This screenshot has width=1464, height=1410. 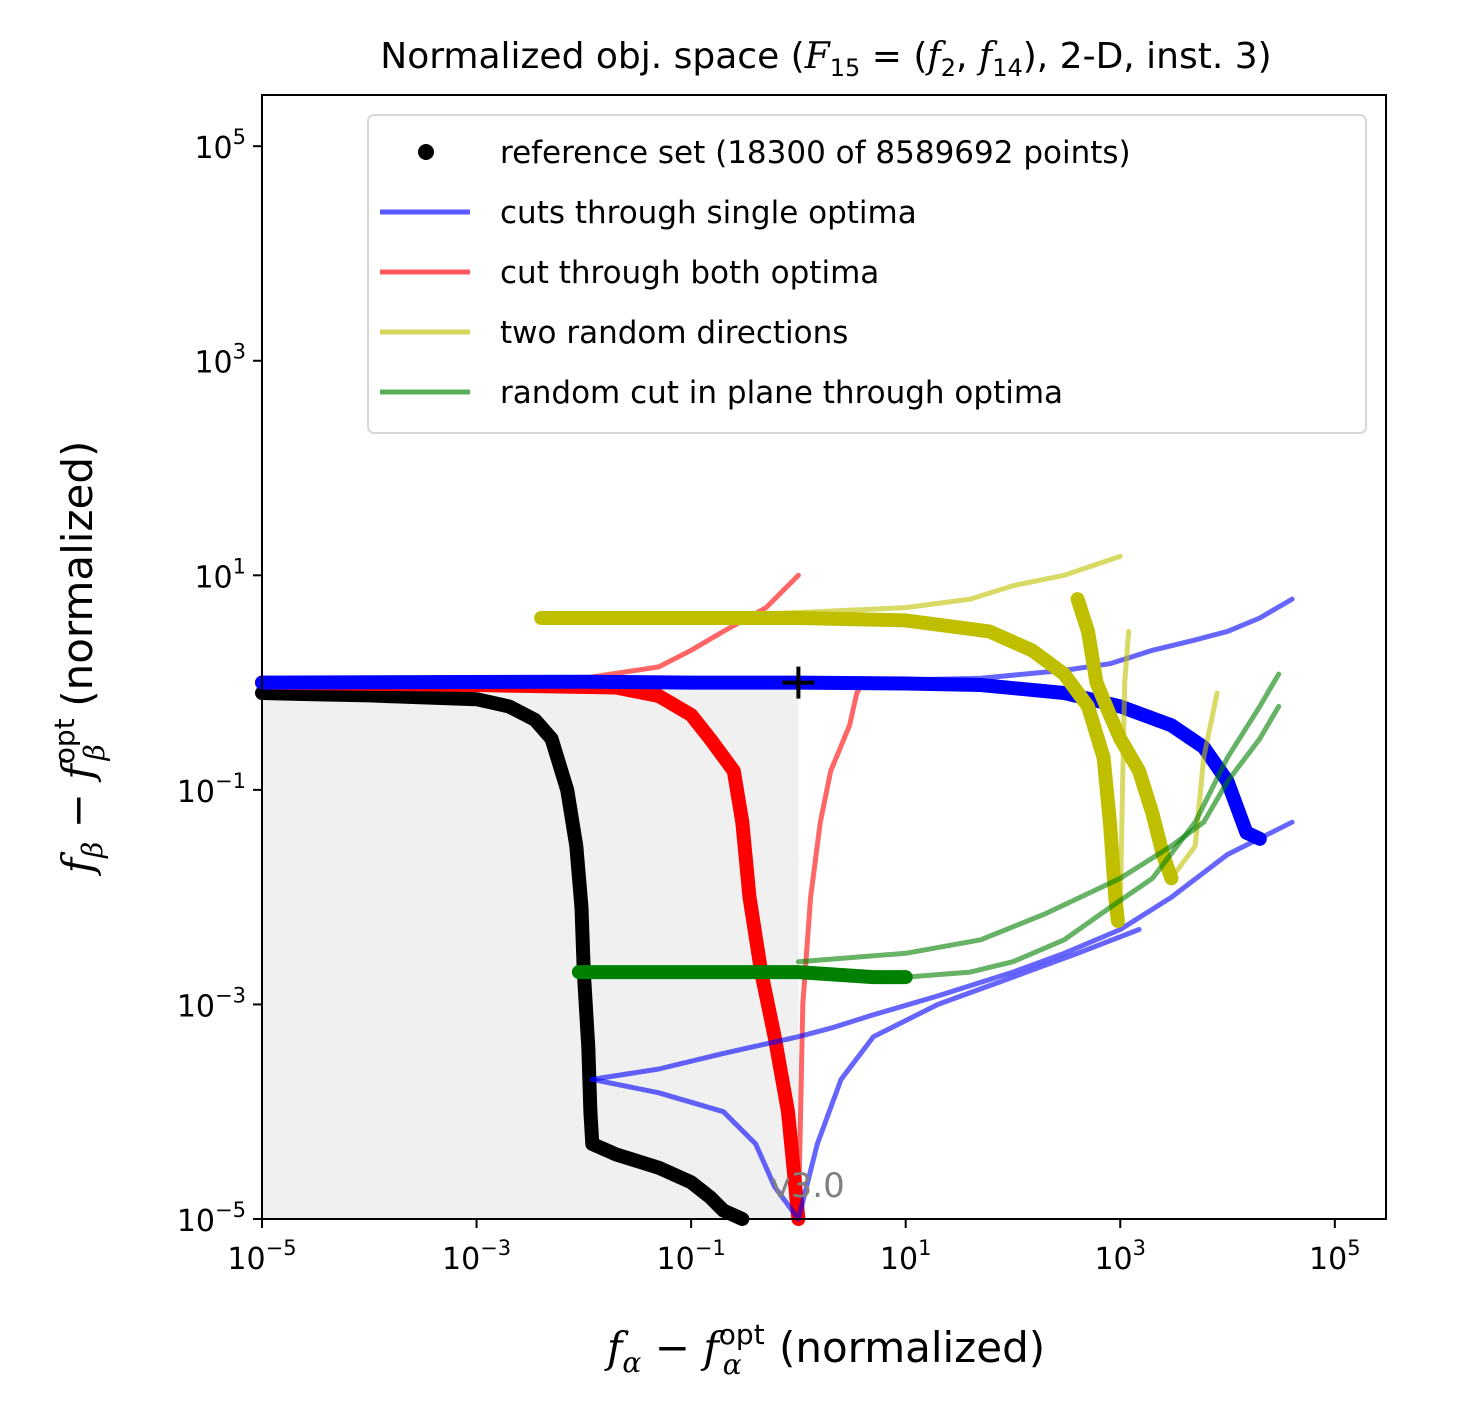 What do you see at coordinates (211, 789) in the screenshot?
I see `y-tick-label-2: 10⁻¹` at bounding box center [211, 789].